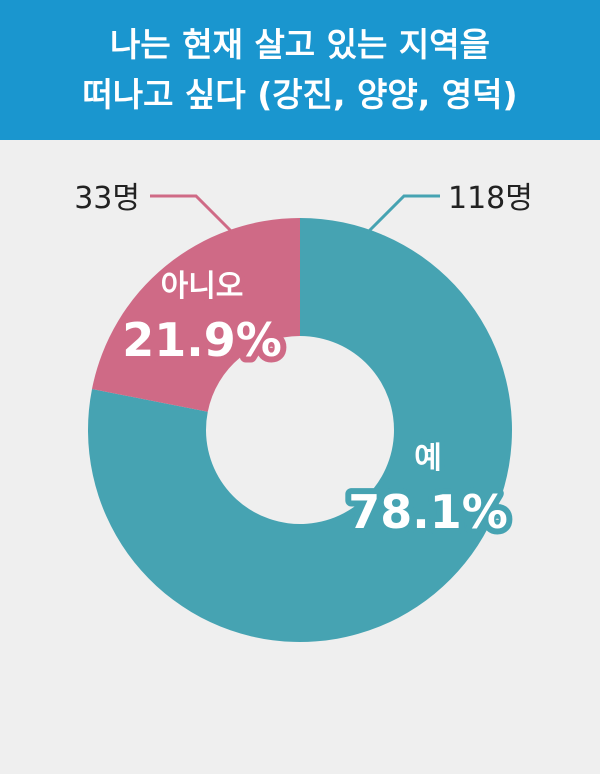  I want to click on slice-percent-no: 21.9%, so click(202, 340).